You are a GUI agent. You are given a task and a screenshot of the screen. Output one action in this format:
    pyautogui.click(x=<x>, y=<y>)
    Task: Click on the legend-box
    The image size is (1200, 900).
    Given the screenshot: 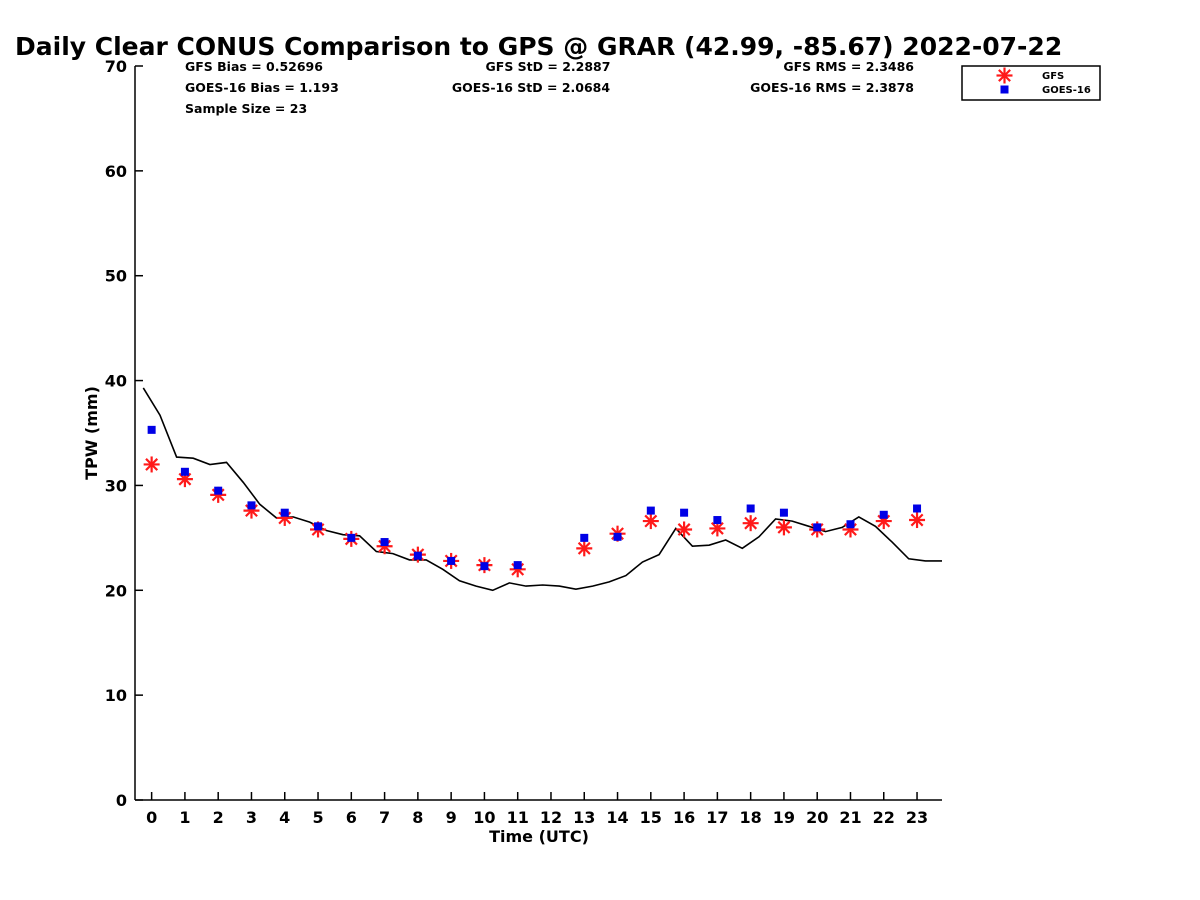 What is the action you would take?
    pyautogui.click(x=1031, y=83)
    